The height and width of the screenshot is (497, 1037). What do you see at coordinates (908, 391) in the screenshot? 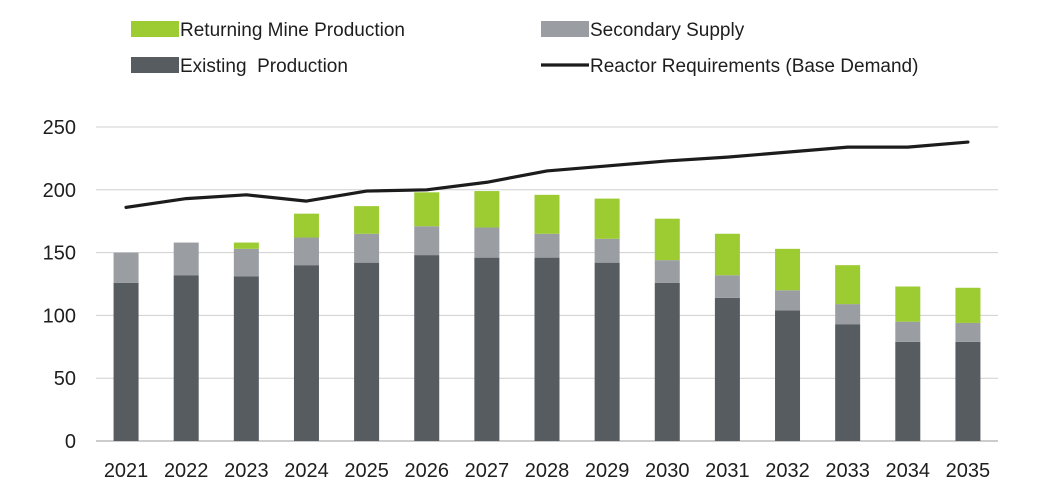
I see `bar-existing-production-2034` at bounding box center [908, 391].